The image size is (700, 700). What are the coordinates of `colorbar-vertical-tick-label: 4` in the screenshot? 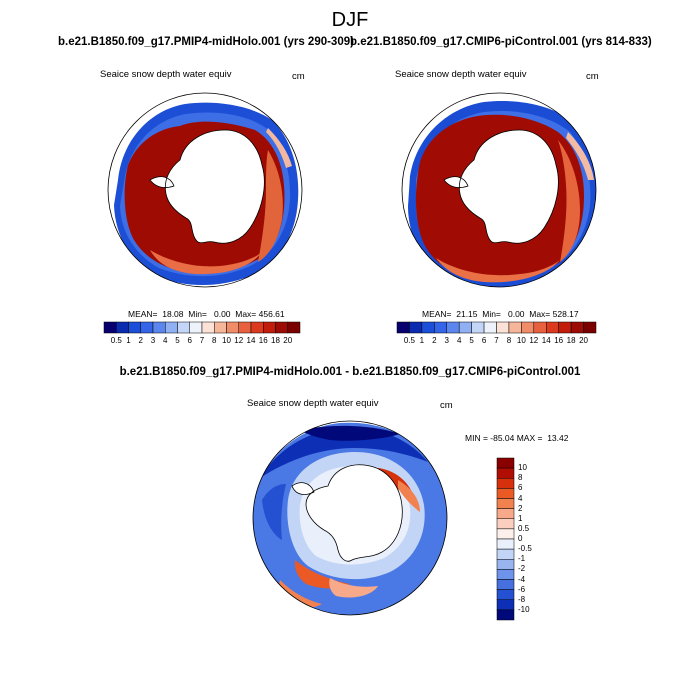 It's located at (520, 498).